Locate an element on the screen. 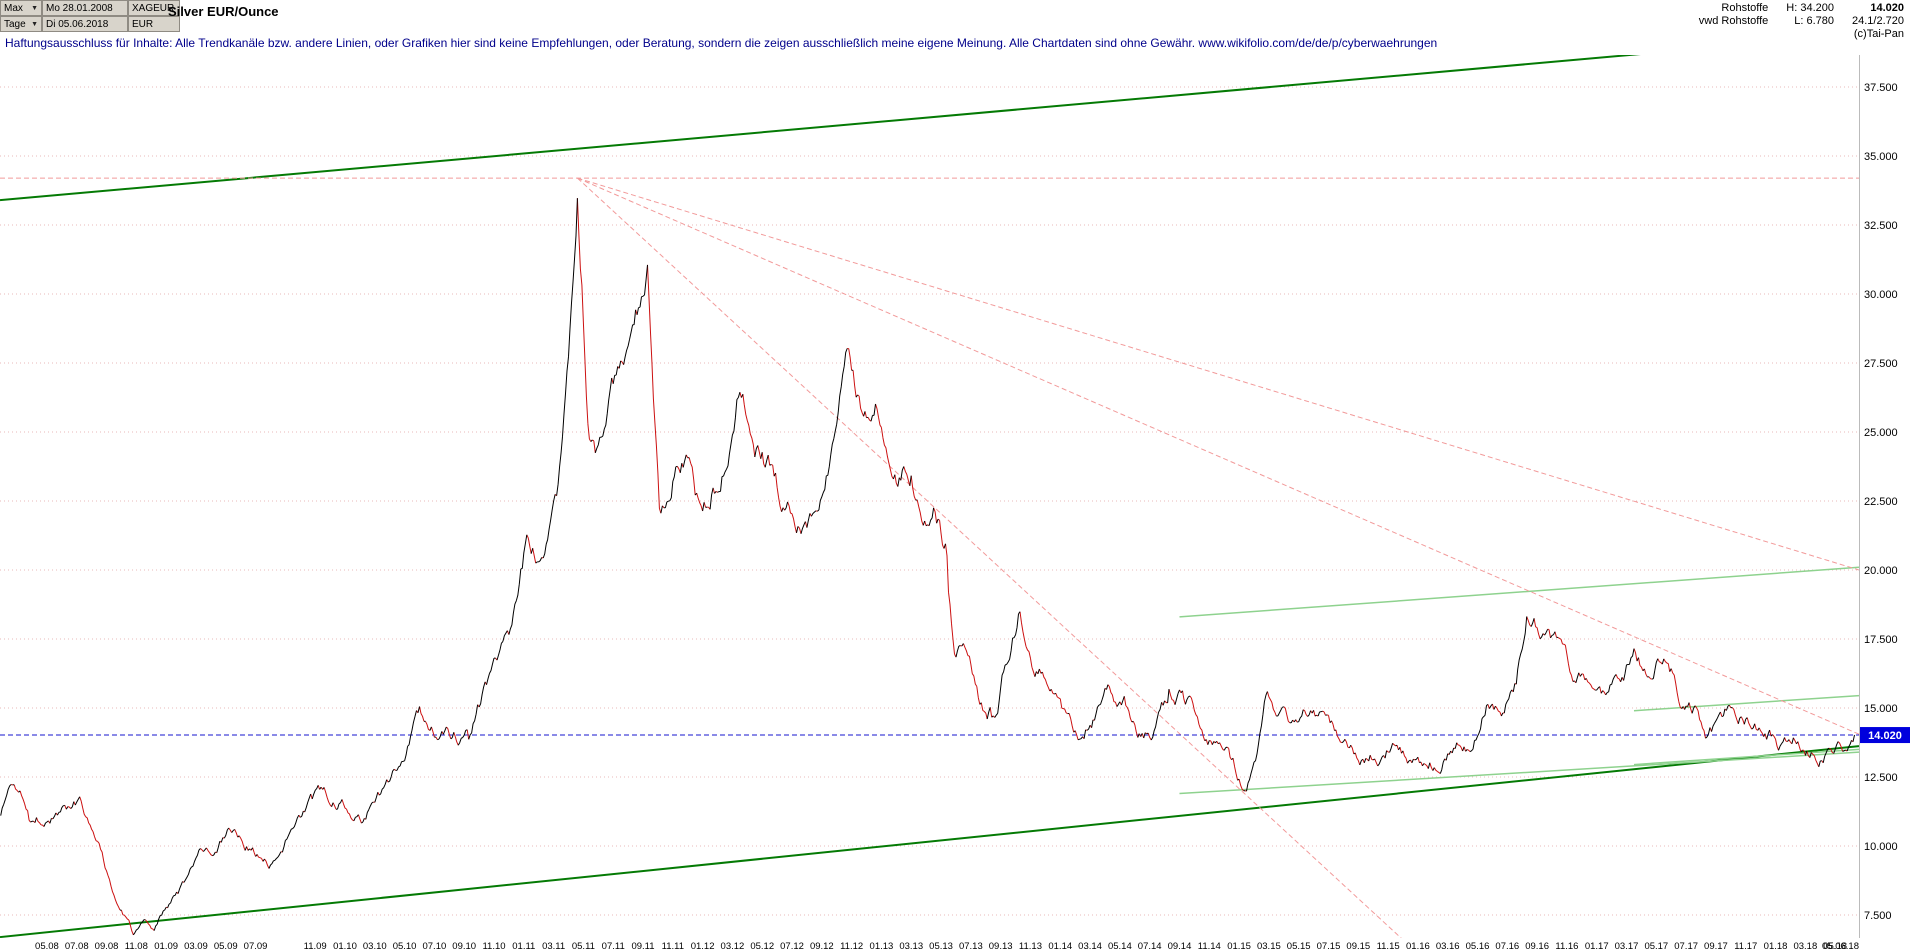 The width and height of the screenshot is (1912, 952). x-axis-label: 07.11 is located at coordinates (613, 946).